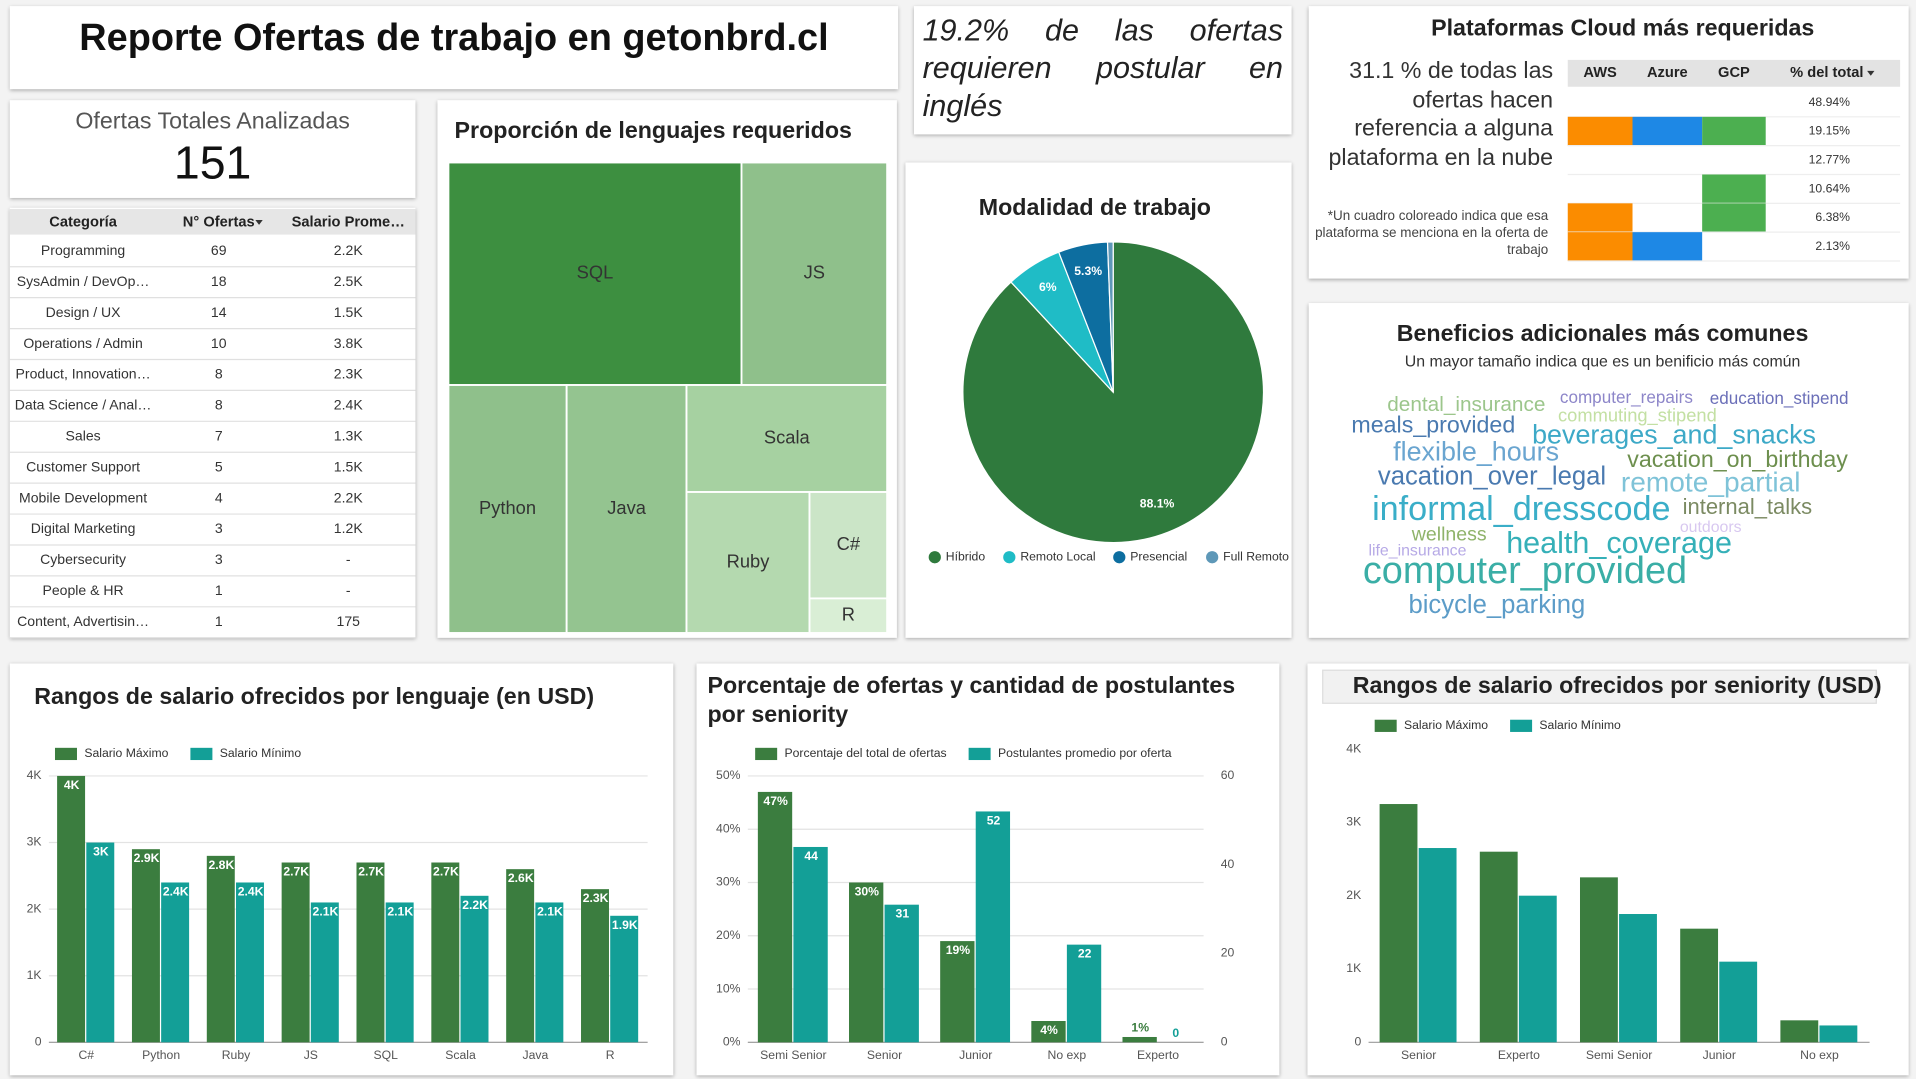 This screenshot has width=1916, height=1079. I want to click on data-label: 2.4K, so click(176, 891).